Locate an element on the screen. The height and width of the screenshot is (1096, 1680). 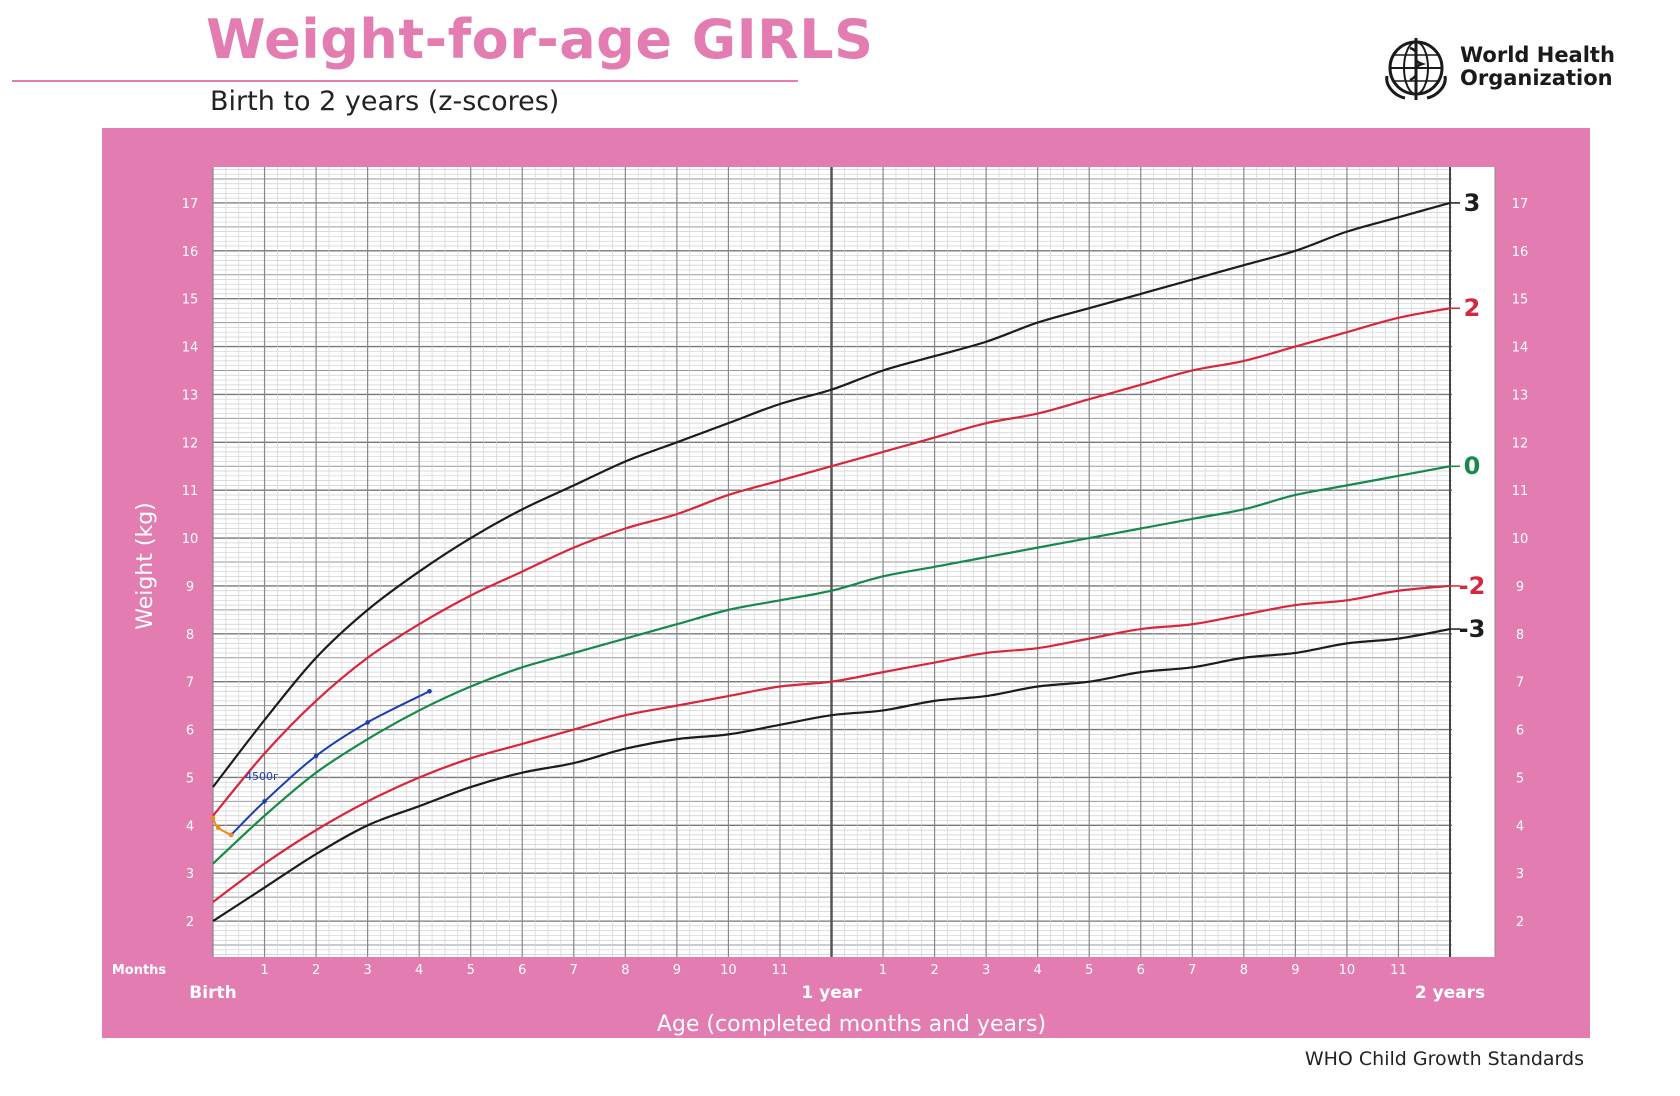
y-tick-label-right: 12 is located at coordinates (1520, 443).